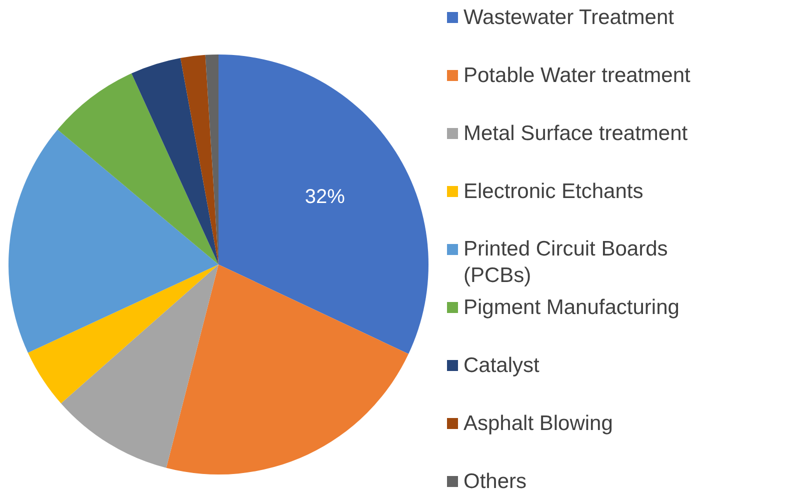 The width and height of the screenshot is (800, 502). Describe the element at coordinates (572, 307) in the screenshot. I see `legend-label: Pigment Manufacturing` at that location.